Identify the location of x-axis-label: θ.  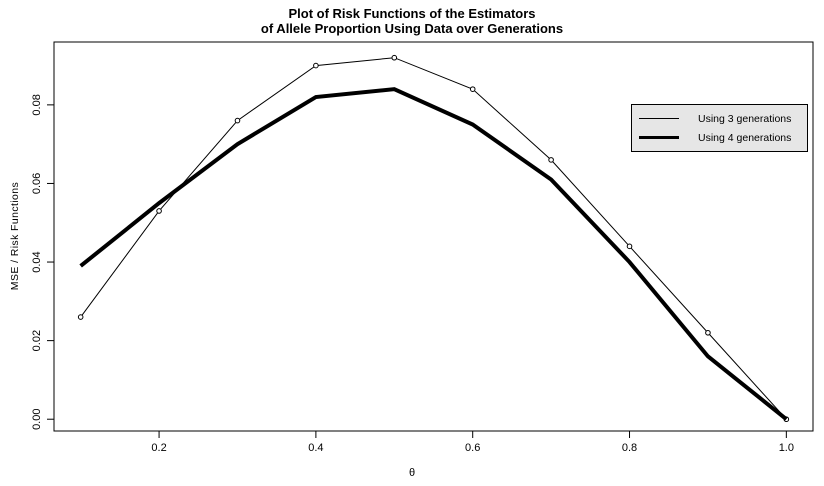
(412, 473).